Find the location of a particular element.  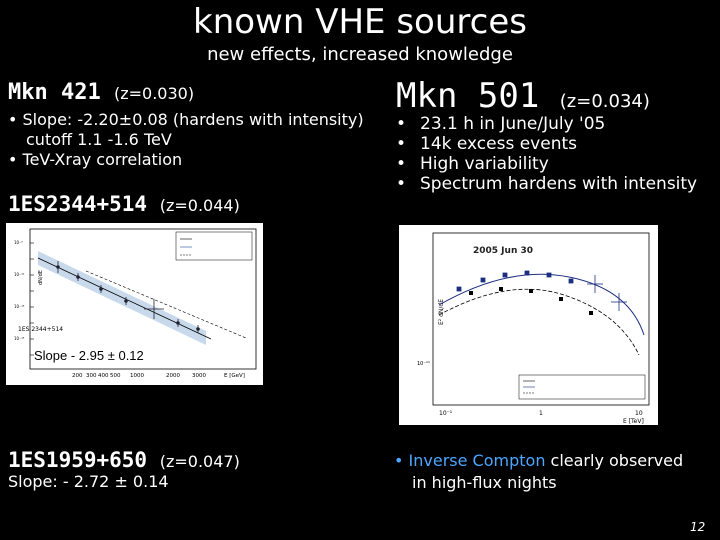

es1959-heading: 1ES1959+650 (z=0.047) is located at coordinates (124, 460).